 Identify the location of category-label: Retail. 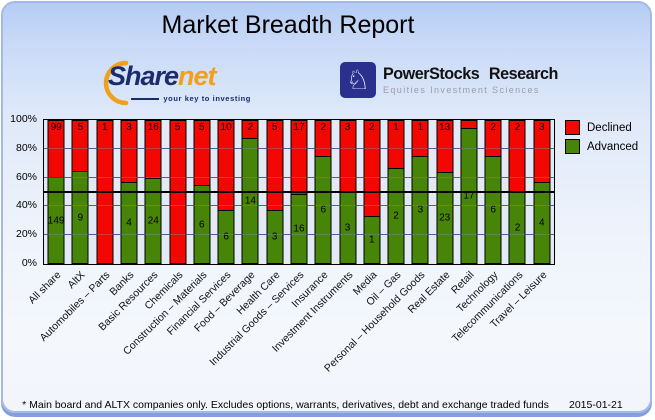
(463, 283).